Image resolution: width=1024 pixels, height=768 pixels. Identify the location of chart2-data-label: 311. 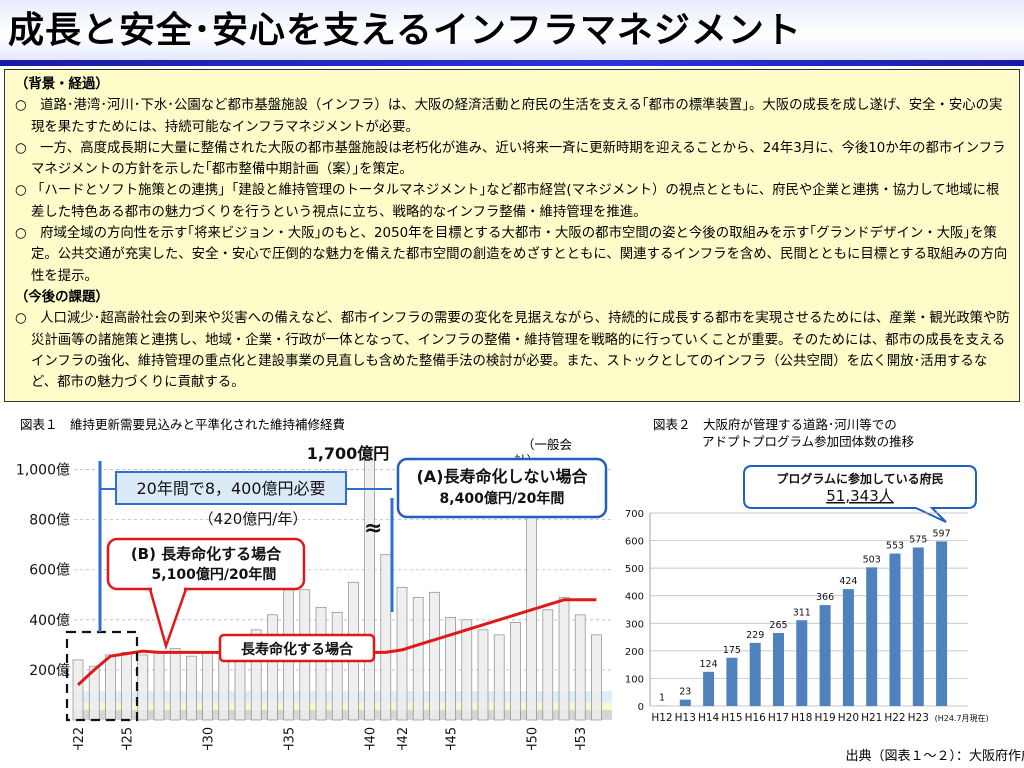
(802, 612).